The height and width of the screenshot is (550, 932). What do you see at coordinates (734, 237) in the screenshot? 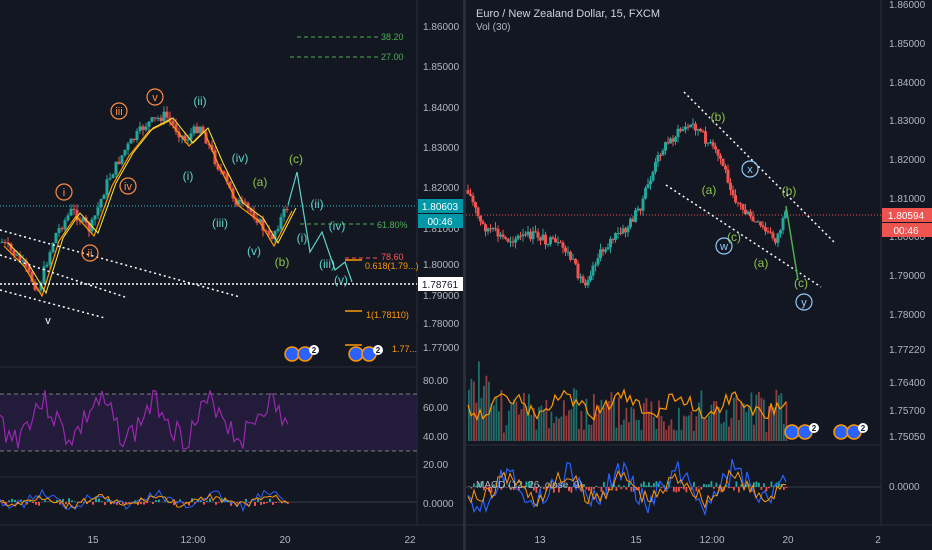
I see `right-wave-label-green: (c)` at bounding box center [734, 237].